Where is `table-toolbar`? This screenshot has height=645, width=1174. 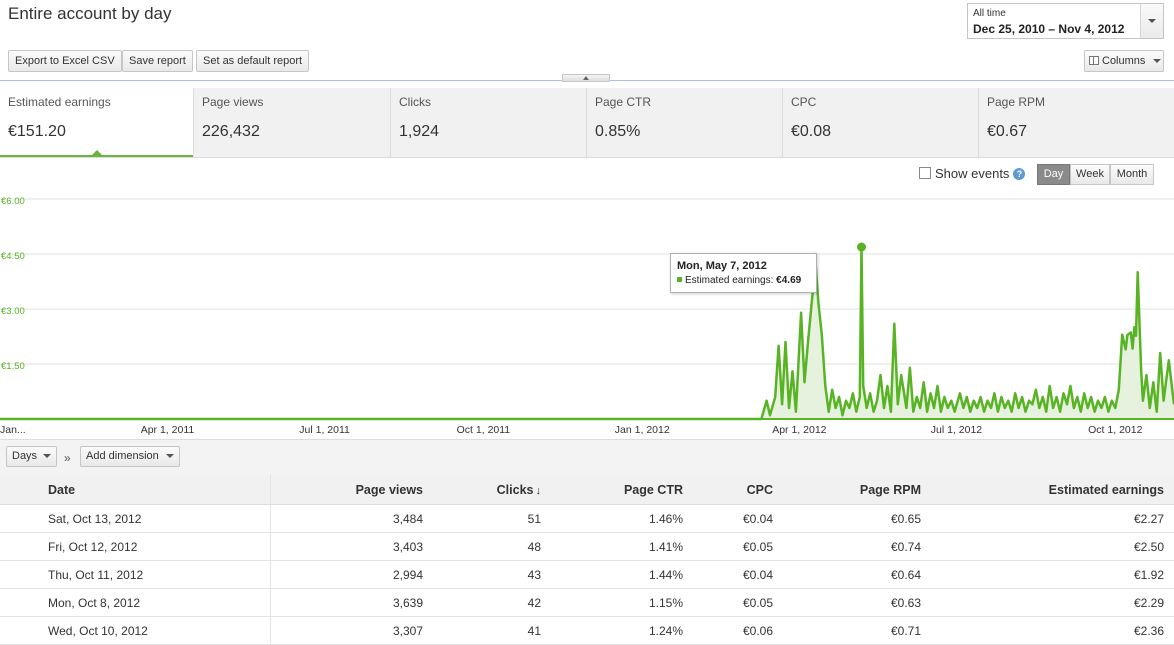 table-toolbar is located at coordinates (587, 457).